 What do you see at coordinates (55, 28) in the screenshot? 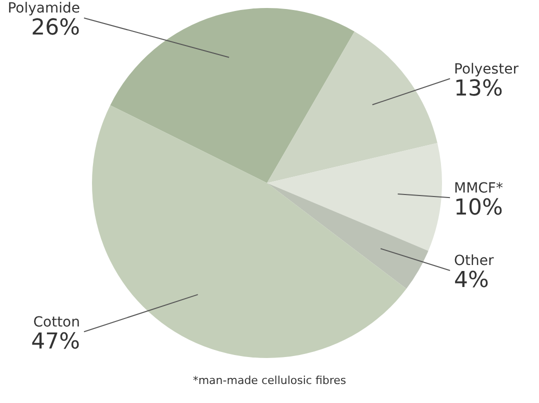
I see `data-label: 26%` at bounding box center [55, 28].